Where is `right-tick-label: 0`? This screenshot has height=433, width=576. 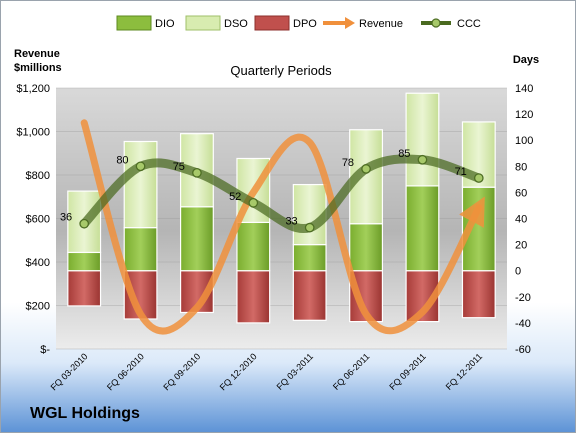 right-tick-label: 0 is located at coordinates (518, 272).